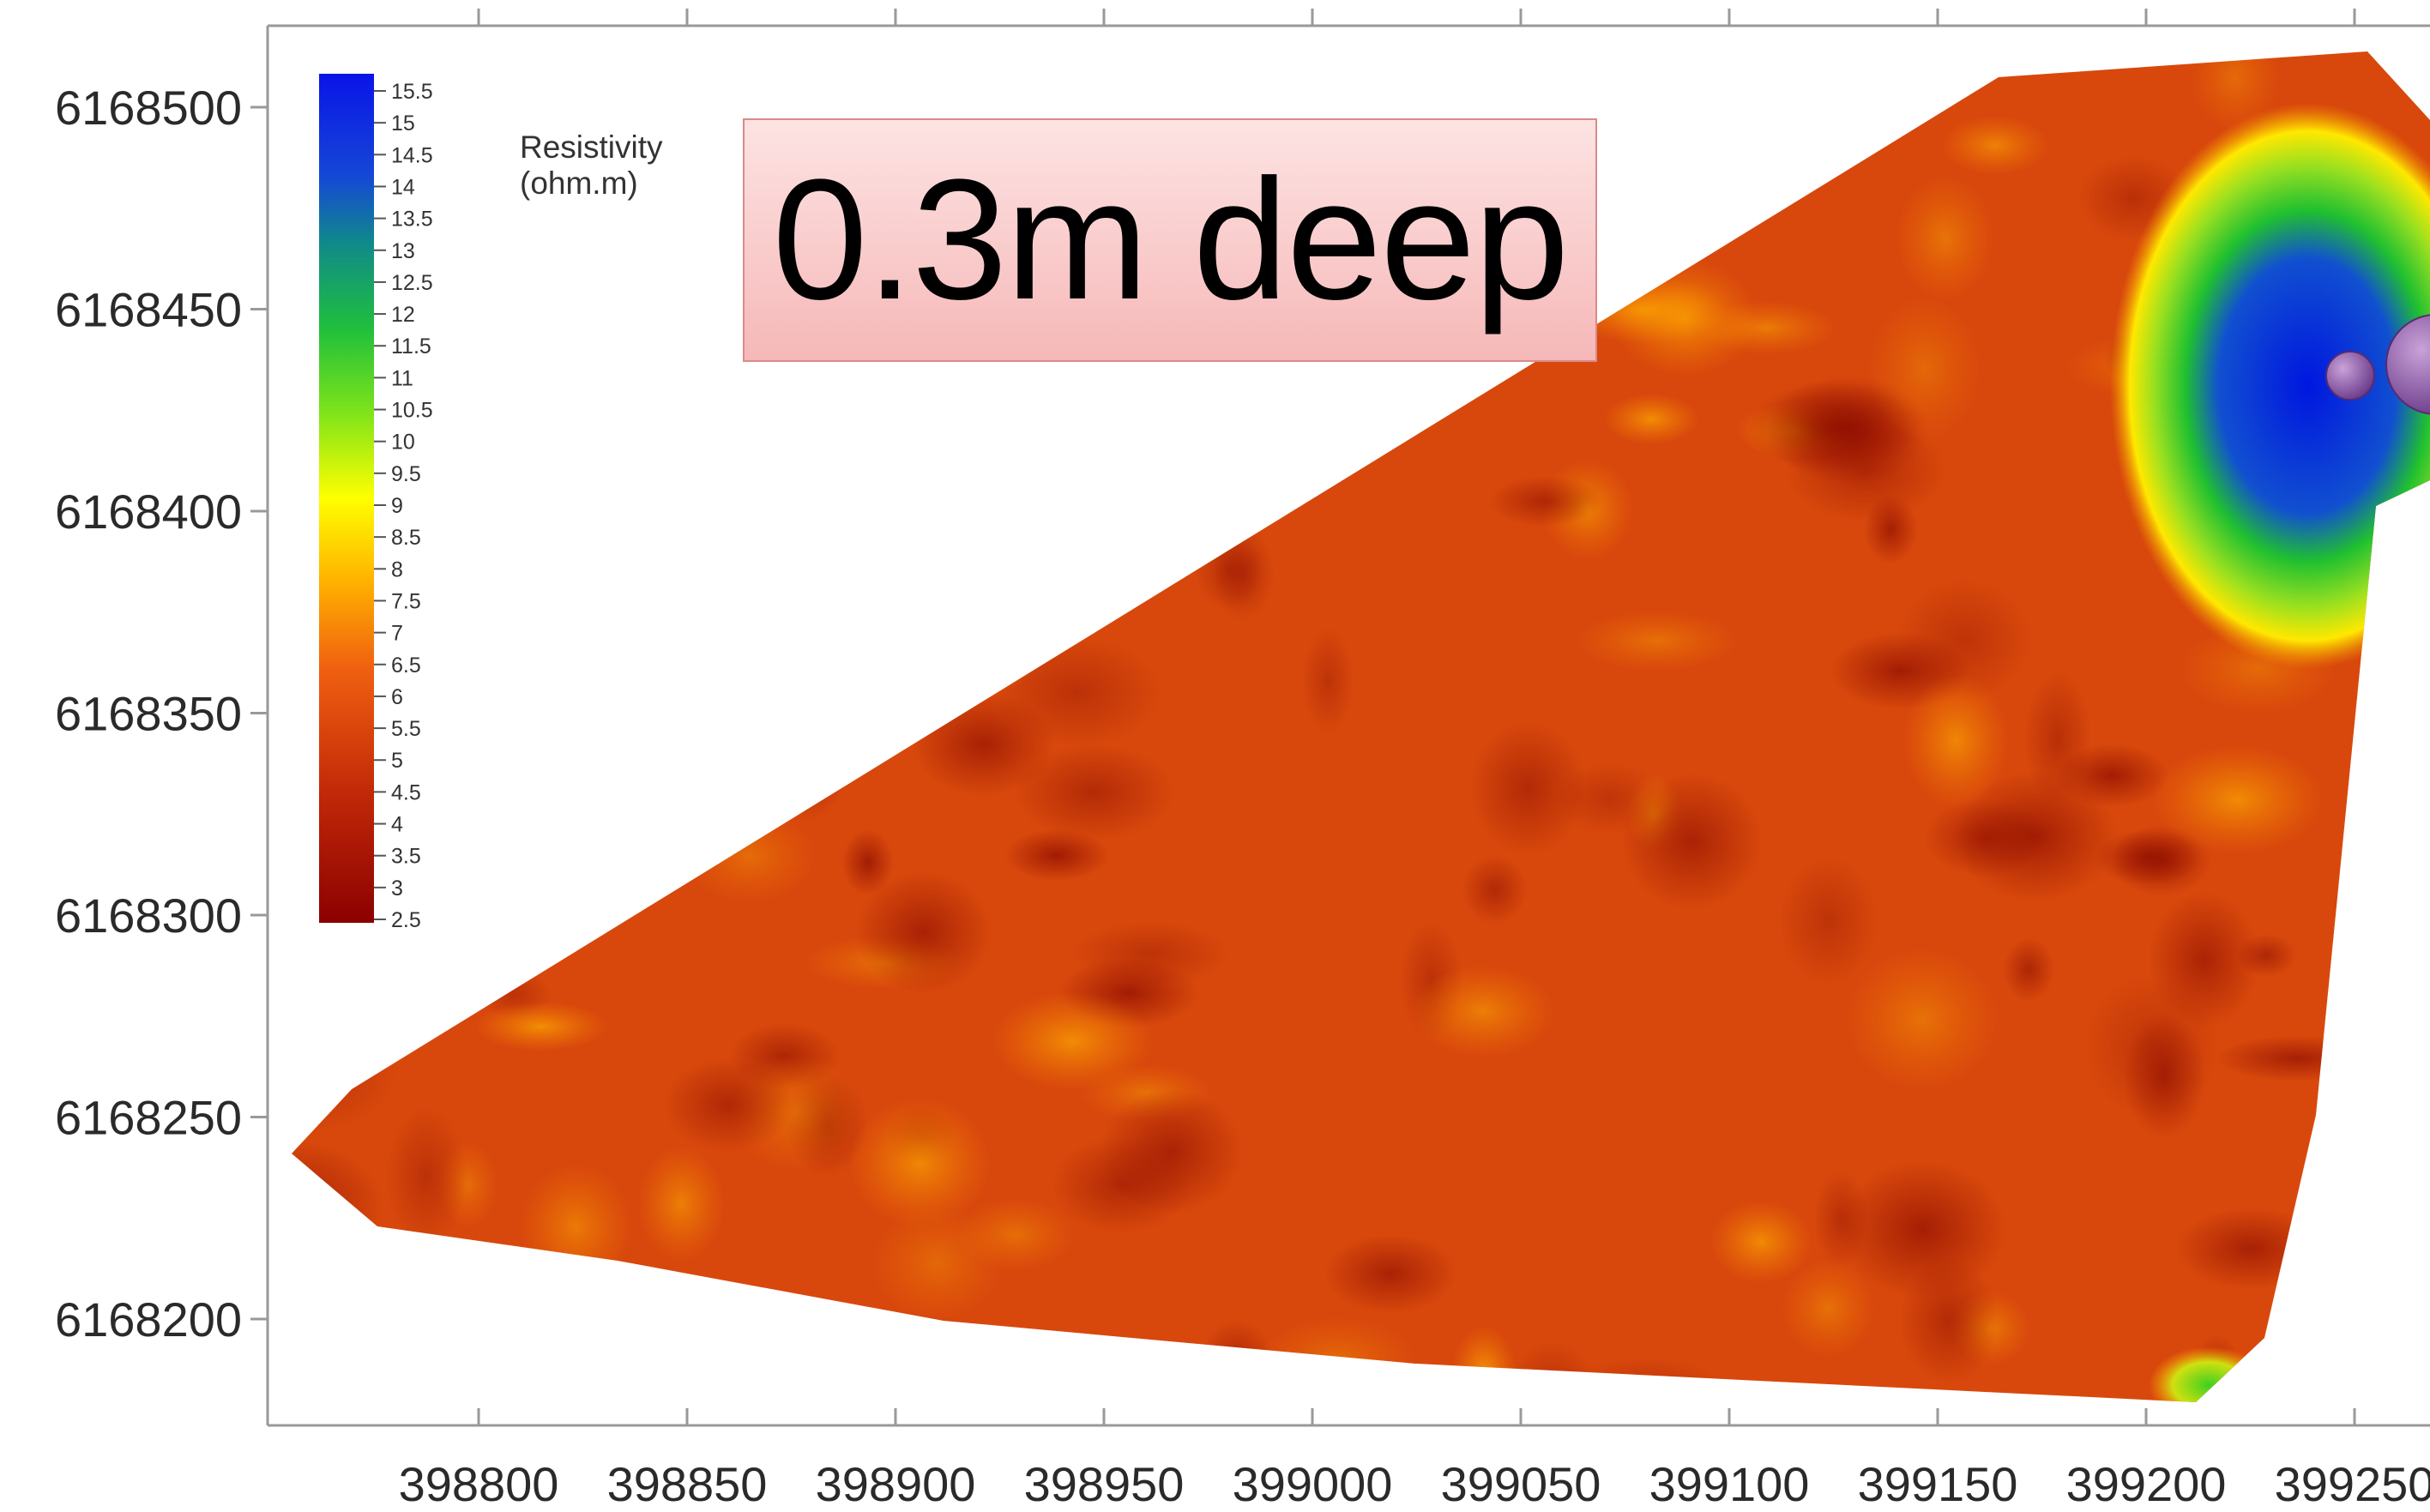  Describe the element at coordinates (403, 123) in the screenshot. I see `colorbar-tick-label: 15` at that location.